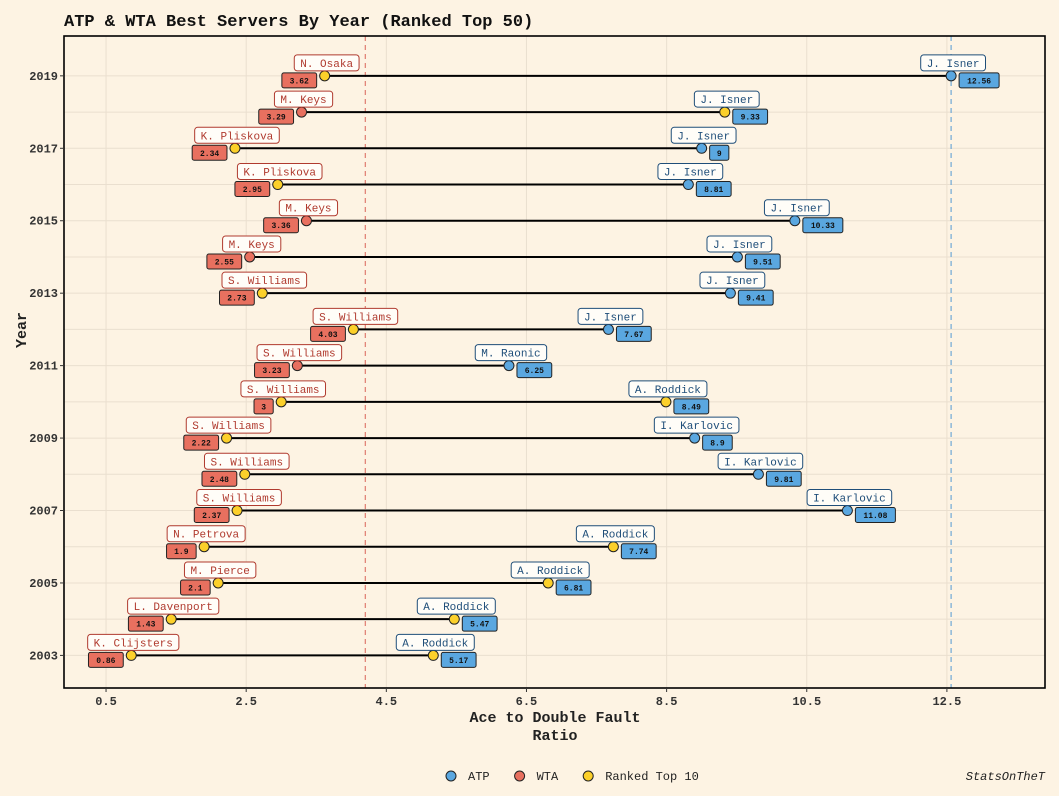 Image resolution: width=1059 pixels, height=796 pixels. I want to click on x-axis-ticks: 0.5 2.5 4.5 6.5 8.5 10.5 12.5, so click(528, 698).